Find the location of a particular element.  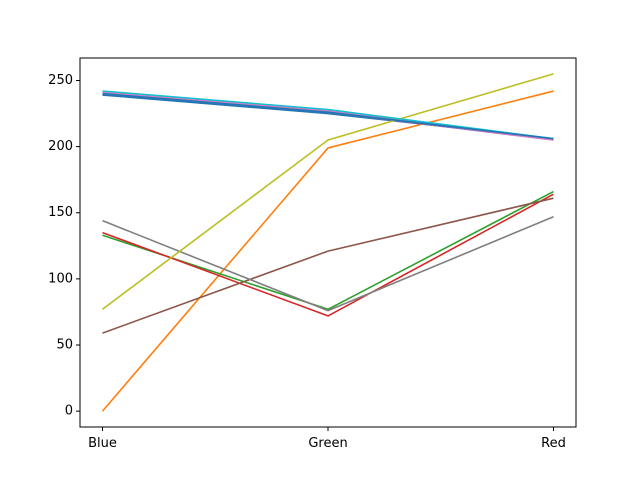

y-tick-label: 0 is located at coordinates (69, 411).